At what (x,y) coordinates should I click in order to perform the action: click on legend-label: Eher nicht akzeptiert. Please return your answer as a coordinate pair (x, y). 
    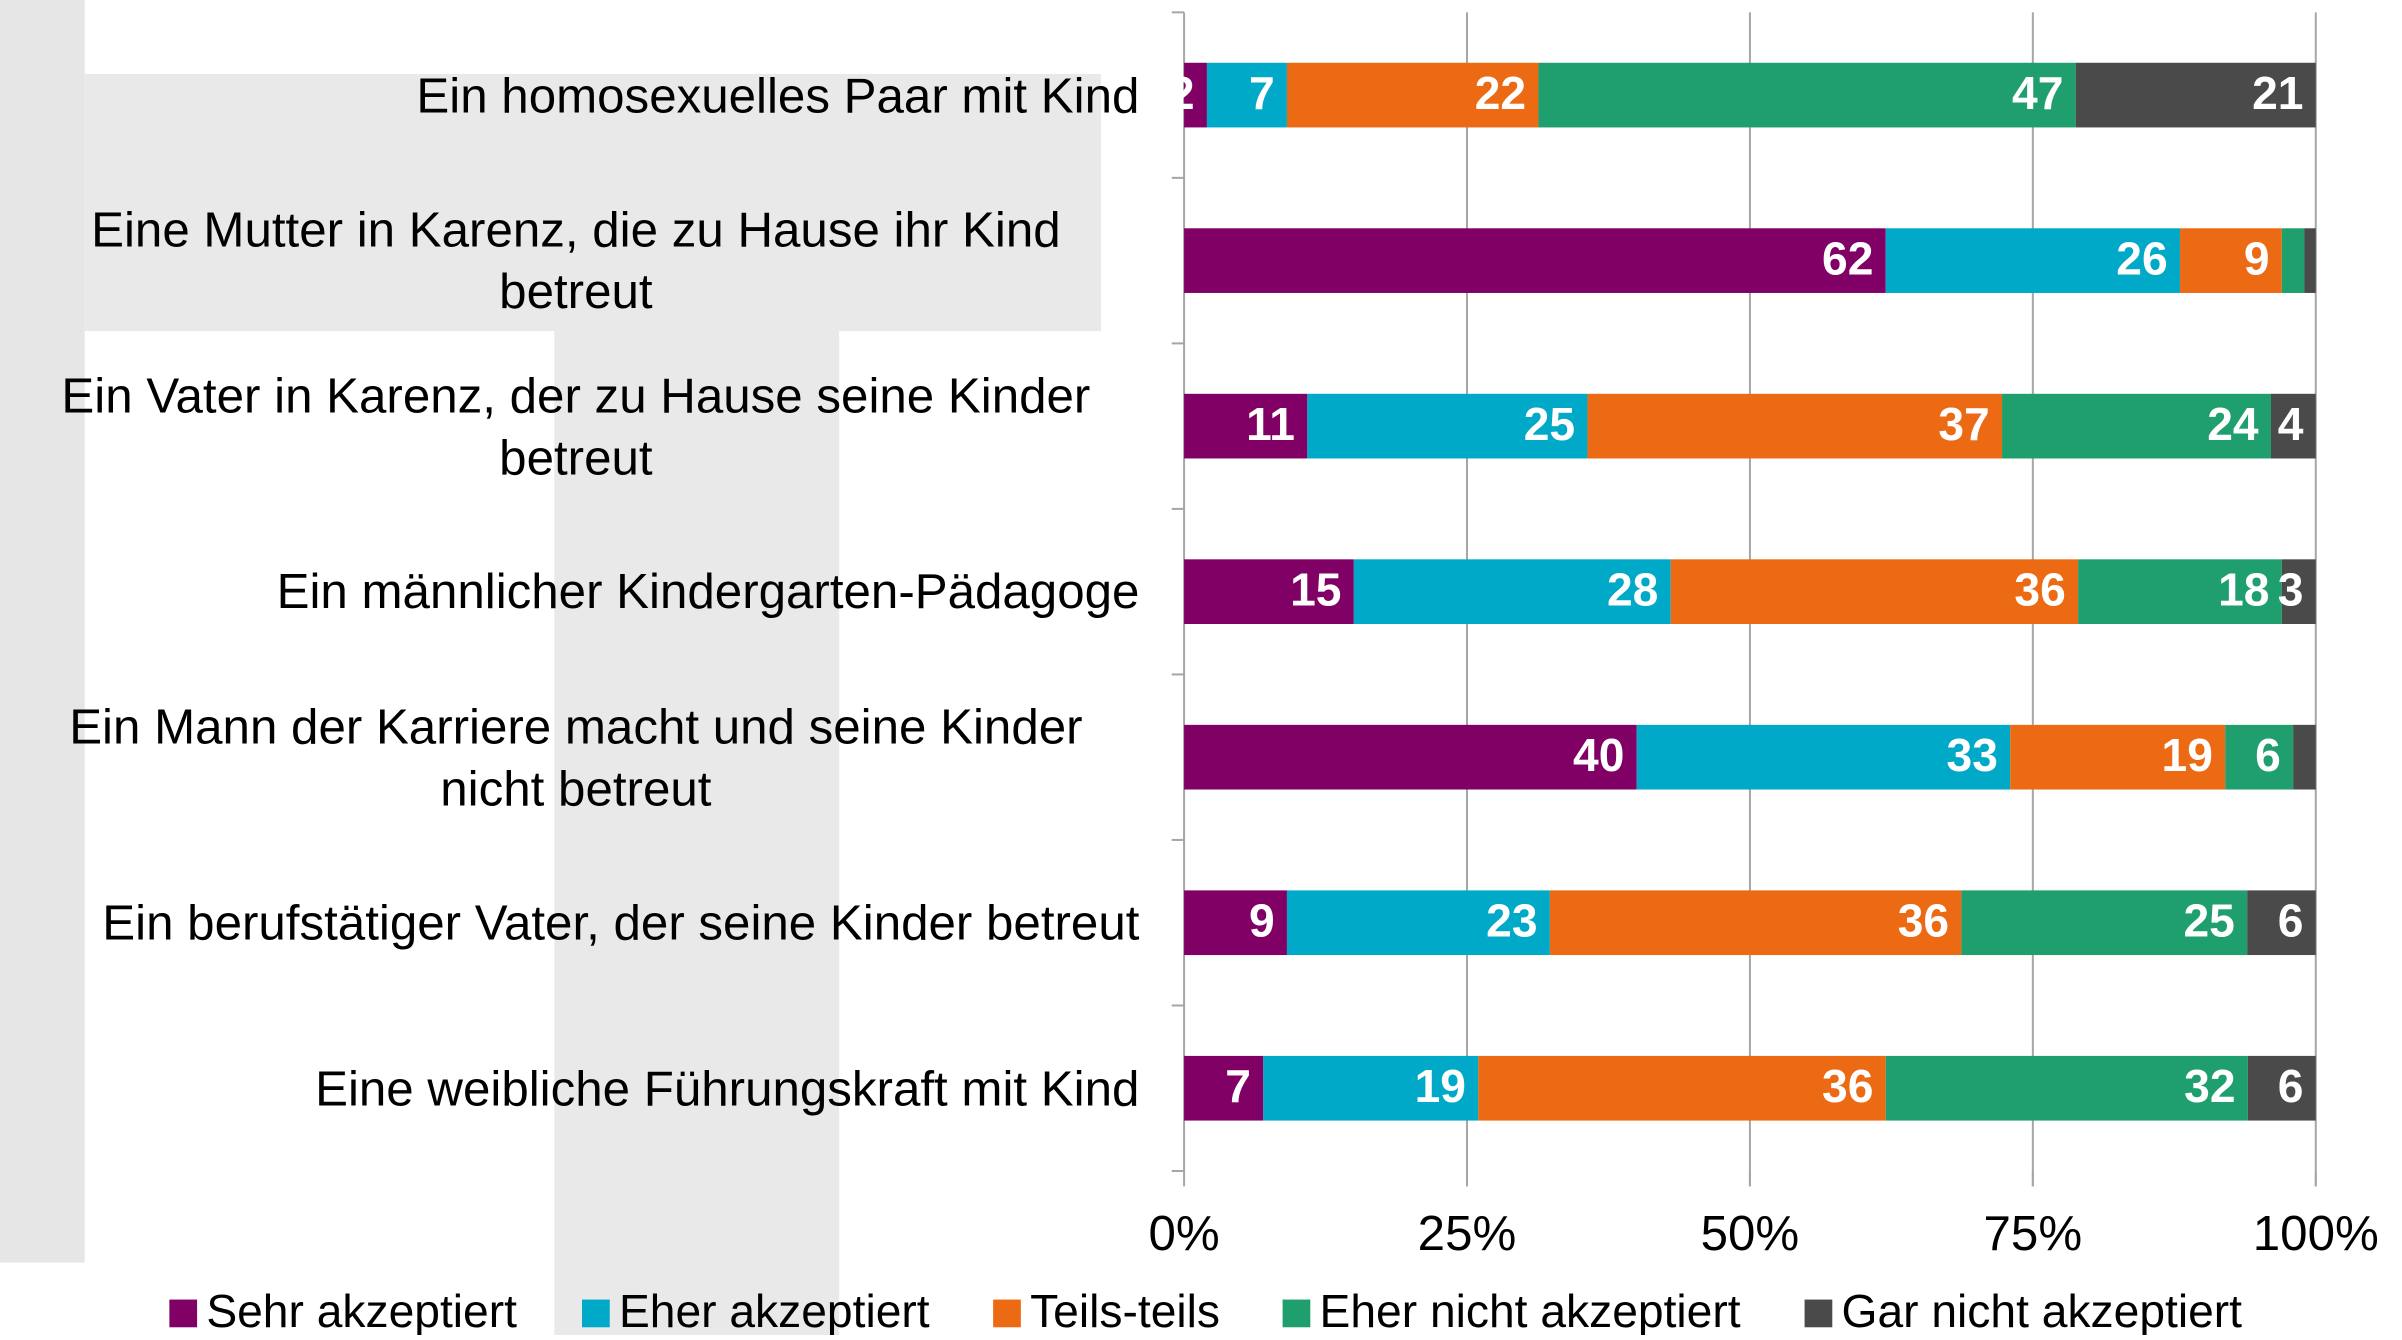
    Looking at the image, I should click on (1530, 1310).